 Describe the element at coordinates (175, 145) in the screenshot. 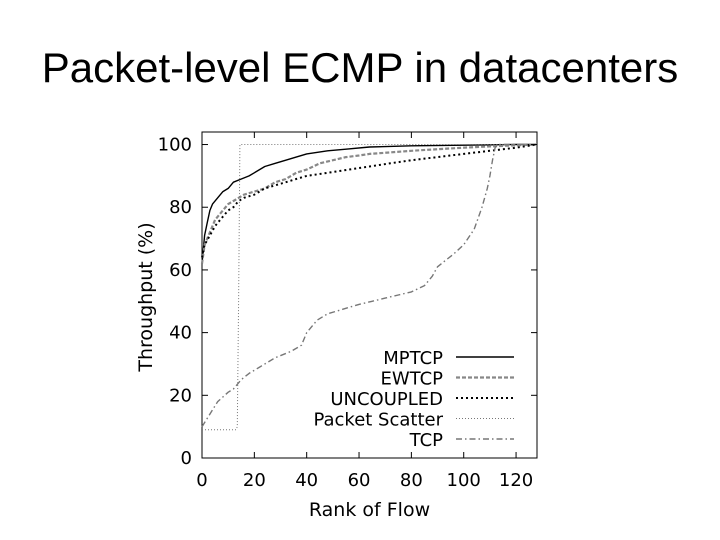

I see `y-tick-label-100: 100` at that location.